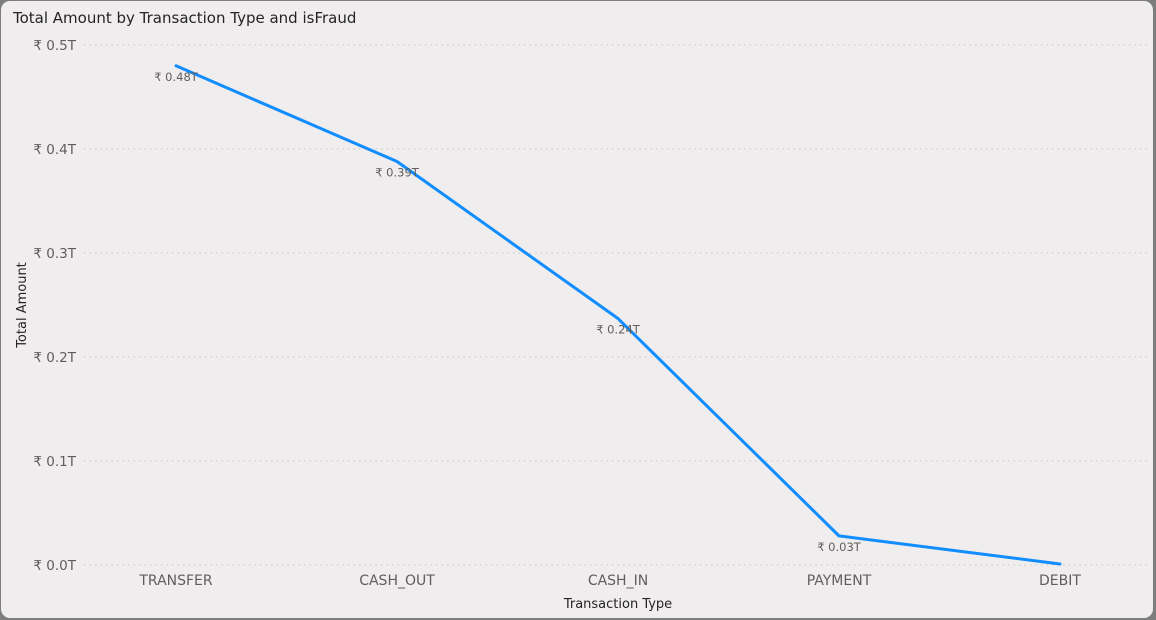 This screenshot has width=1156, height=620. Describe the element at coordinates (54, 462) in the screenshot. I see `y-tick-label: ₹ 0.1T` at that location.